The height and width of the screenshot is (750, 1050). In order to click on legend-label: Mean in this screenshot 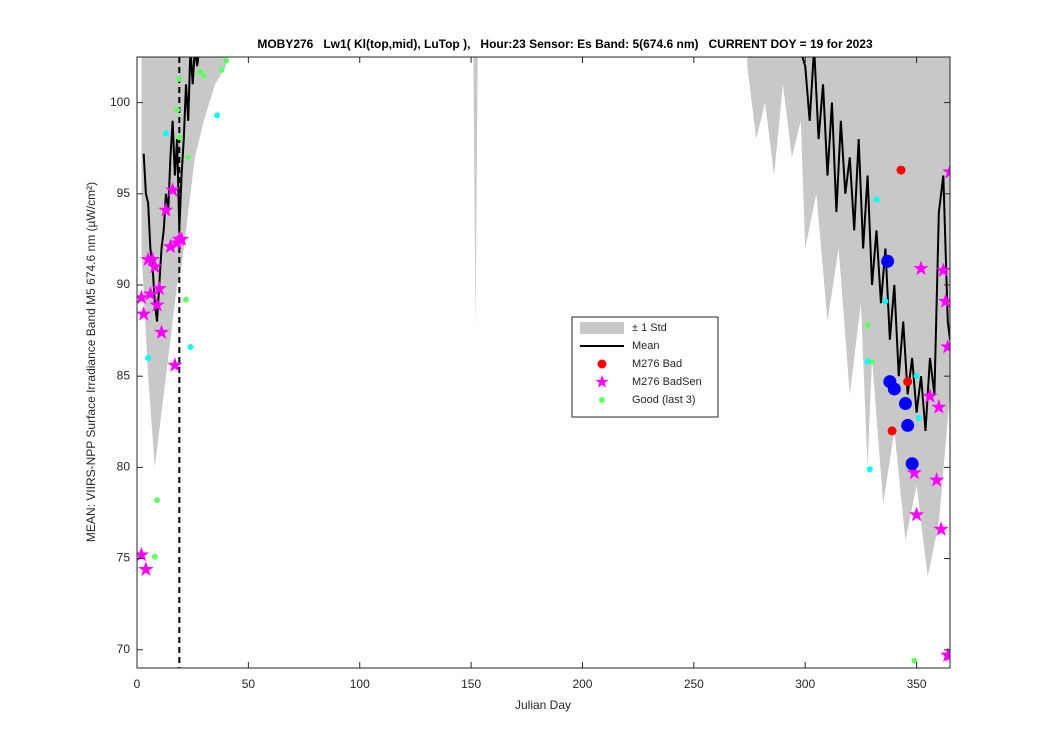, I will do `click(646, 346)`.